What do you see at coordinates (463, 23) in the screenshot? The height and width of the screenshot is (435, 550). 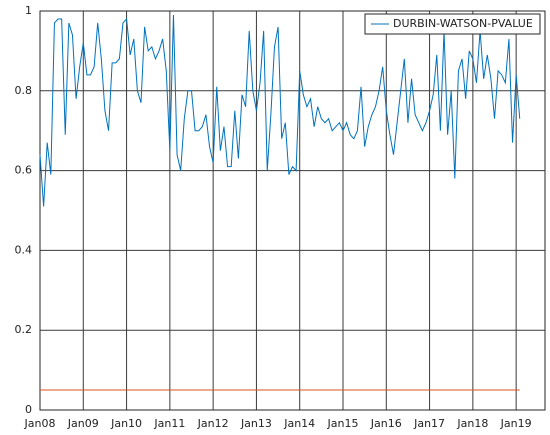 I see `legend-label: DURBIN-WATSON-PVALUE` at bounding box center [463, 23].